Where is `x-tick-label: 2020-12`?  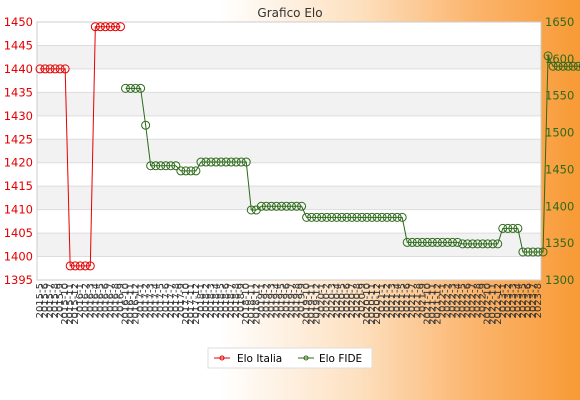 x-tick-label: 2020-12 is located at coordinates (377, 304).